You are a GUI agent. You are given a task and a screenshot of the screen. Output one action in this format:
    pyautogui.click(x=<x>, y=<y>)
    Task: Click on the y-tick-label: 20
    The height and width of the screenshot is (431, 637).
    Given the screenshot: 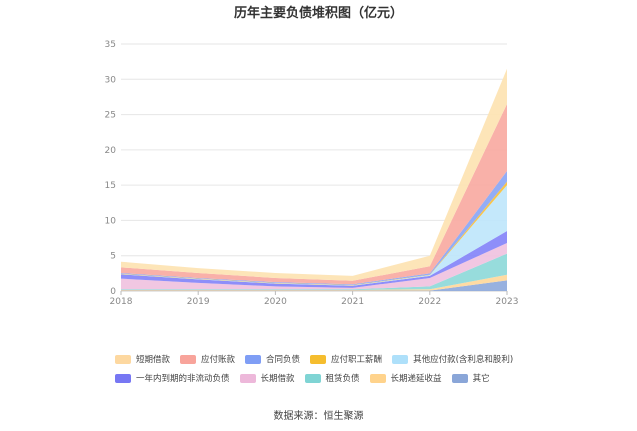 What is the action you would take?
    pyautogui.click(x=111, y=151)
    